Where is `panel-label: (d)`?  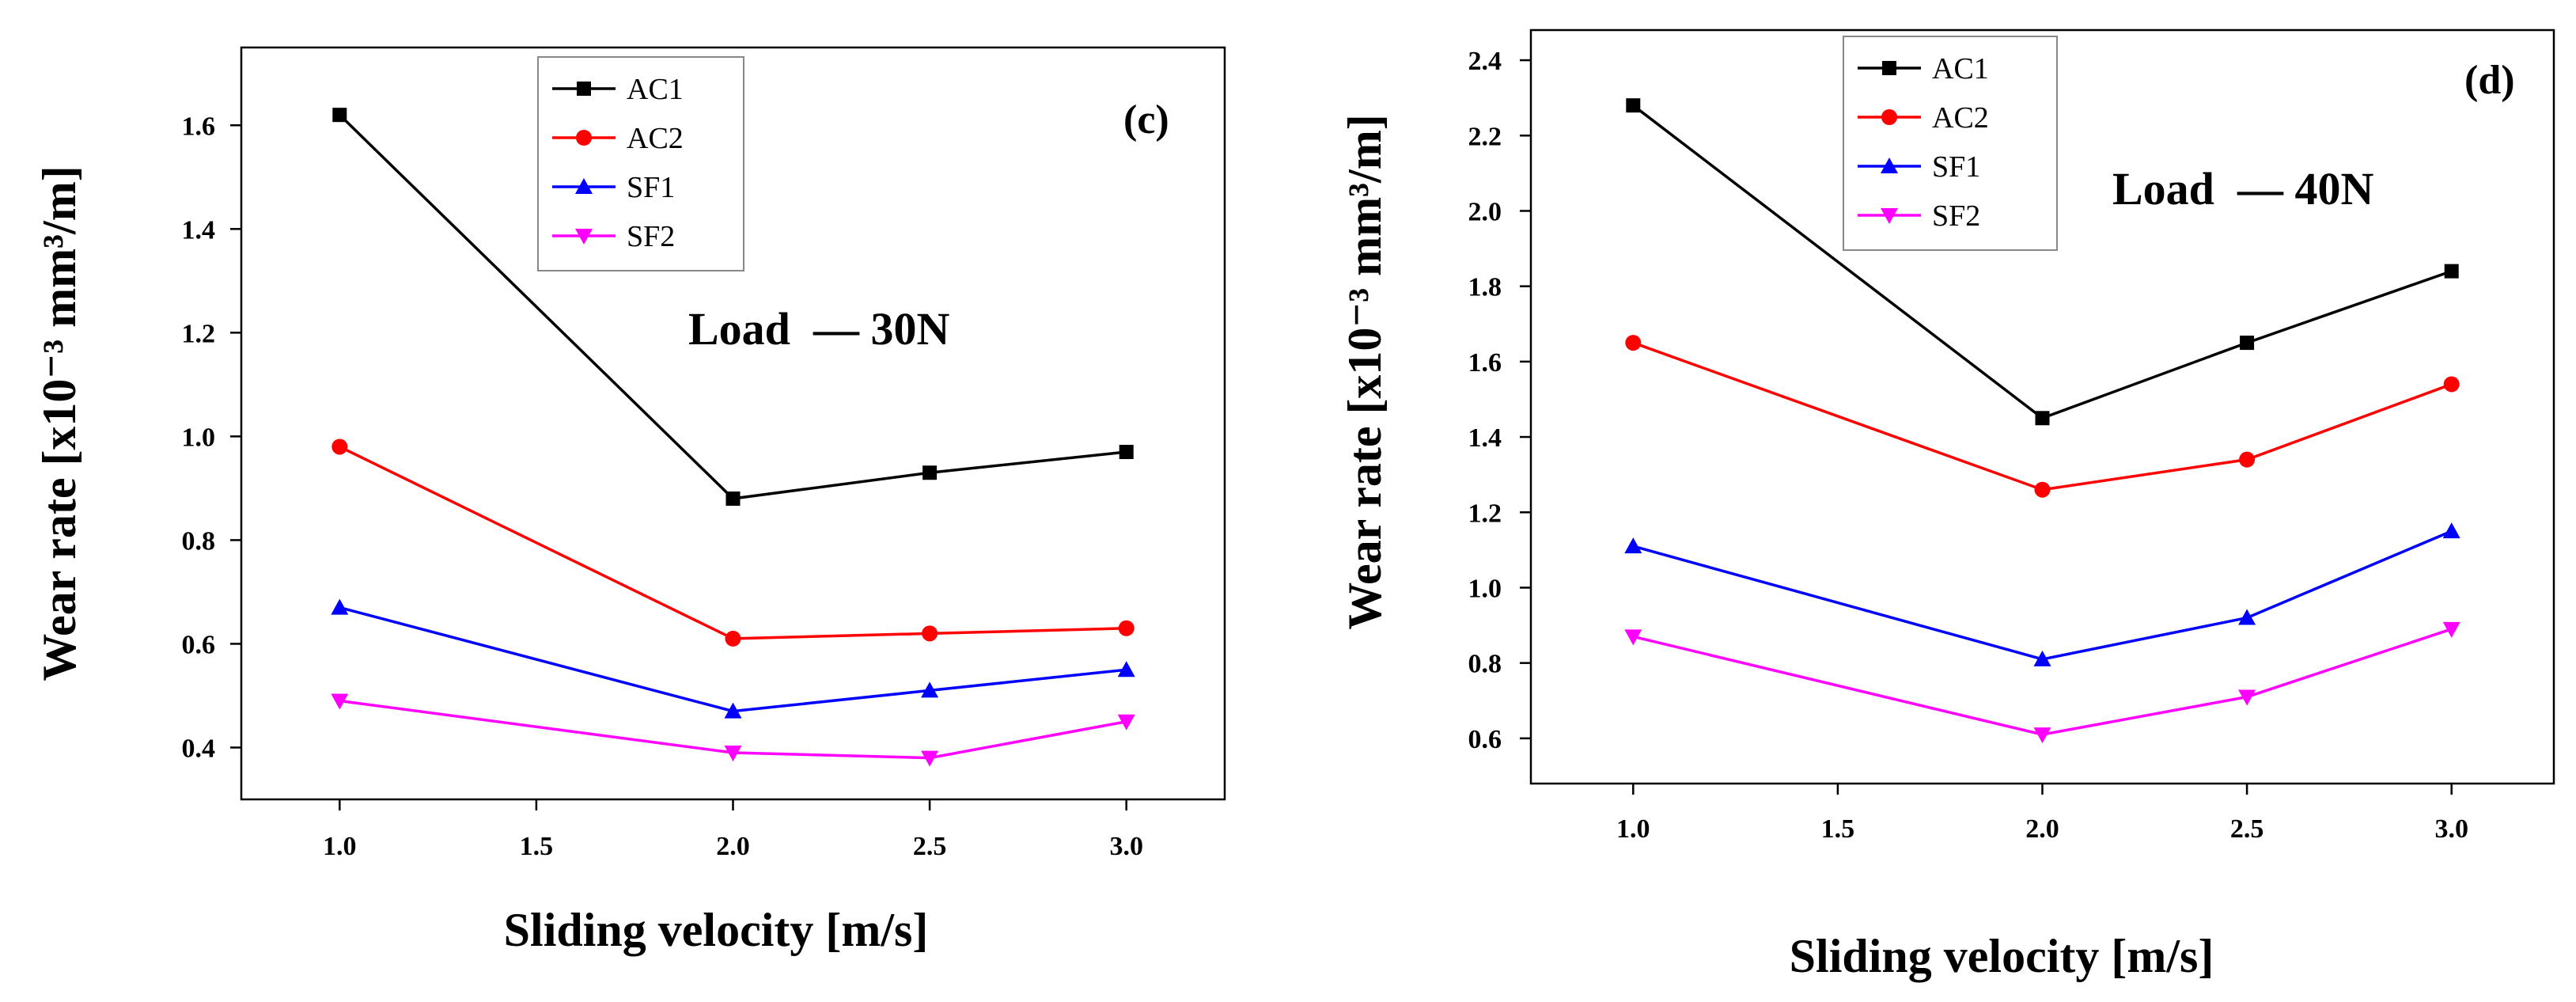
panel-label: (d) is located at coordinates (2489, 80).